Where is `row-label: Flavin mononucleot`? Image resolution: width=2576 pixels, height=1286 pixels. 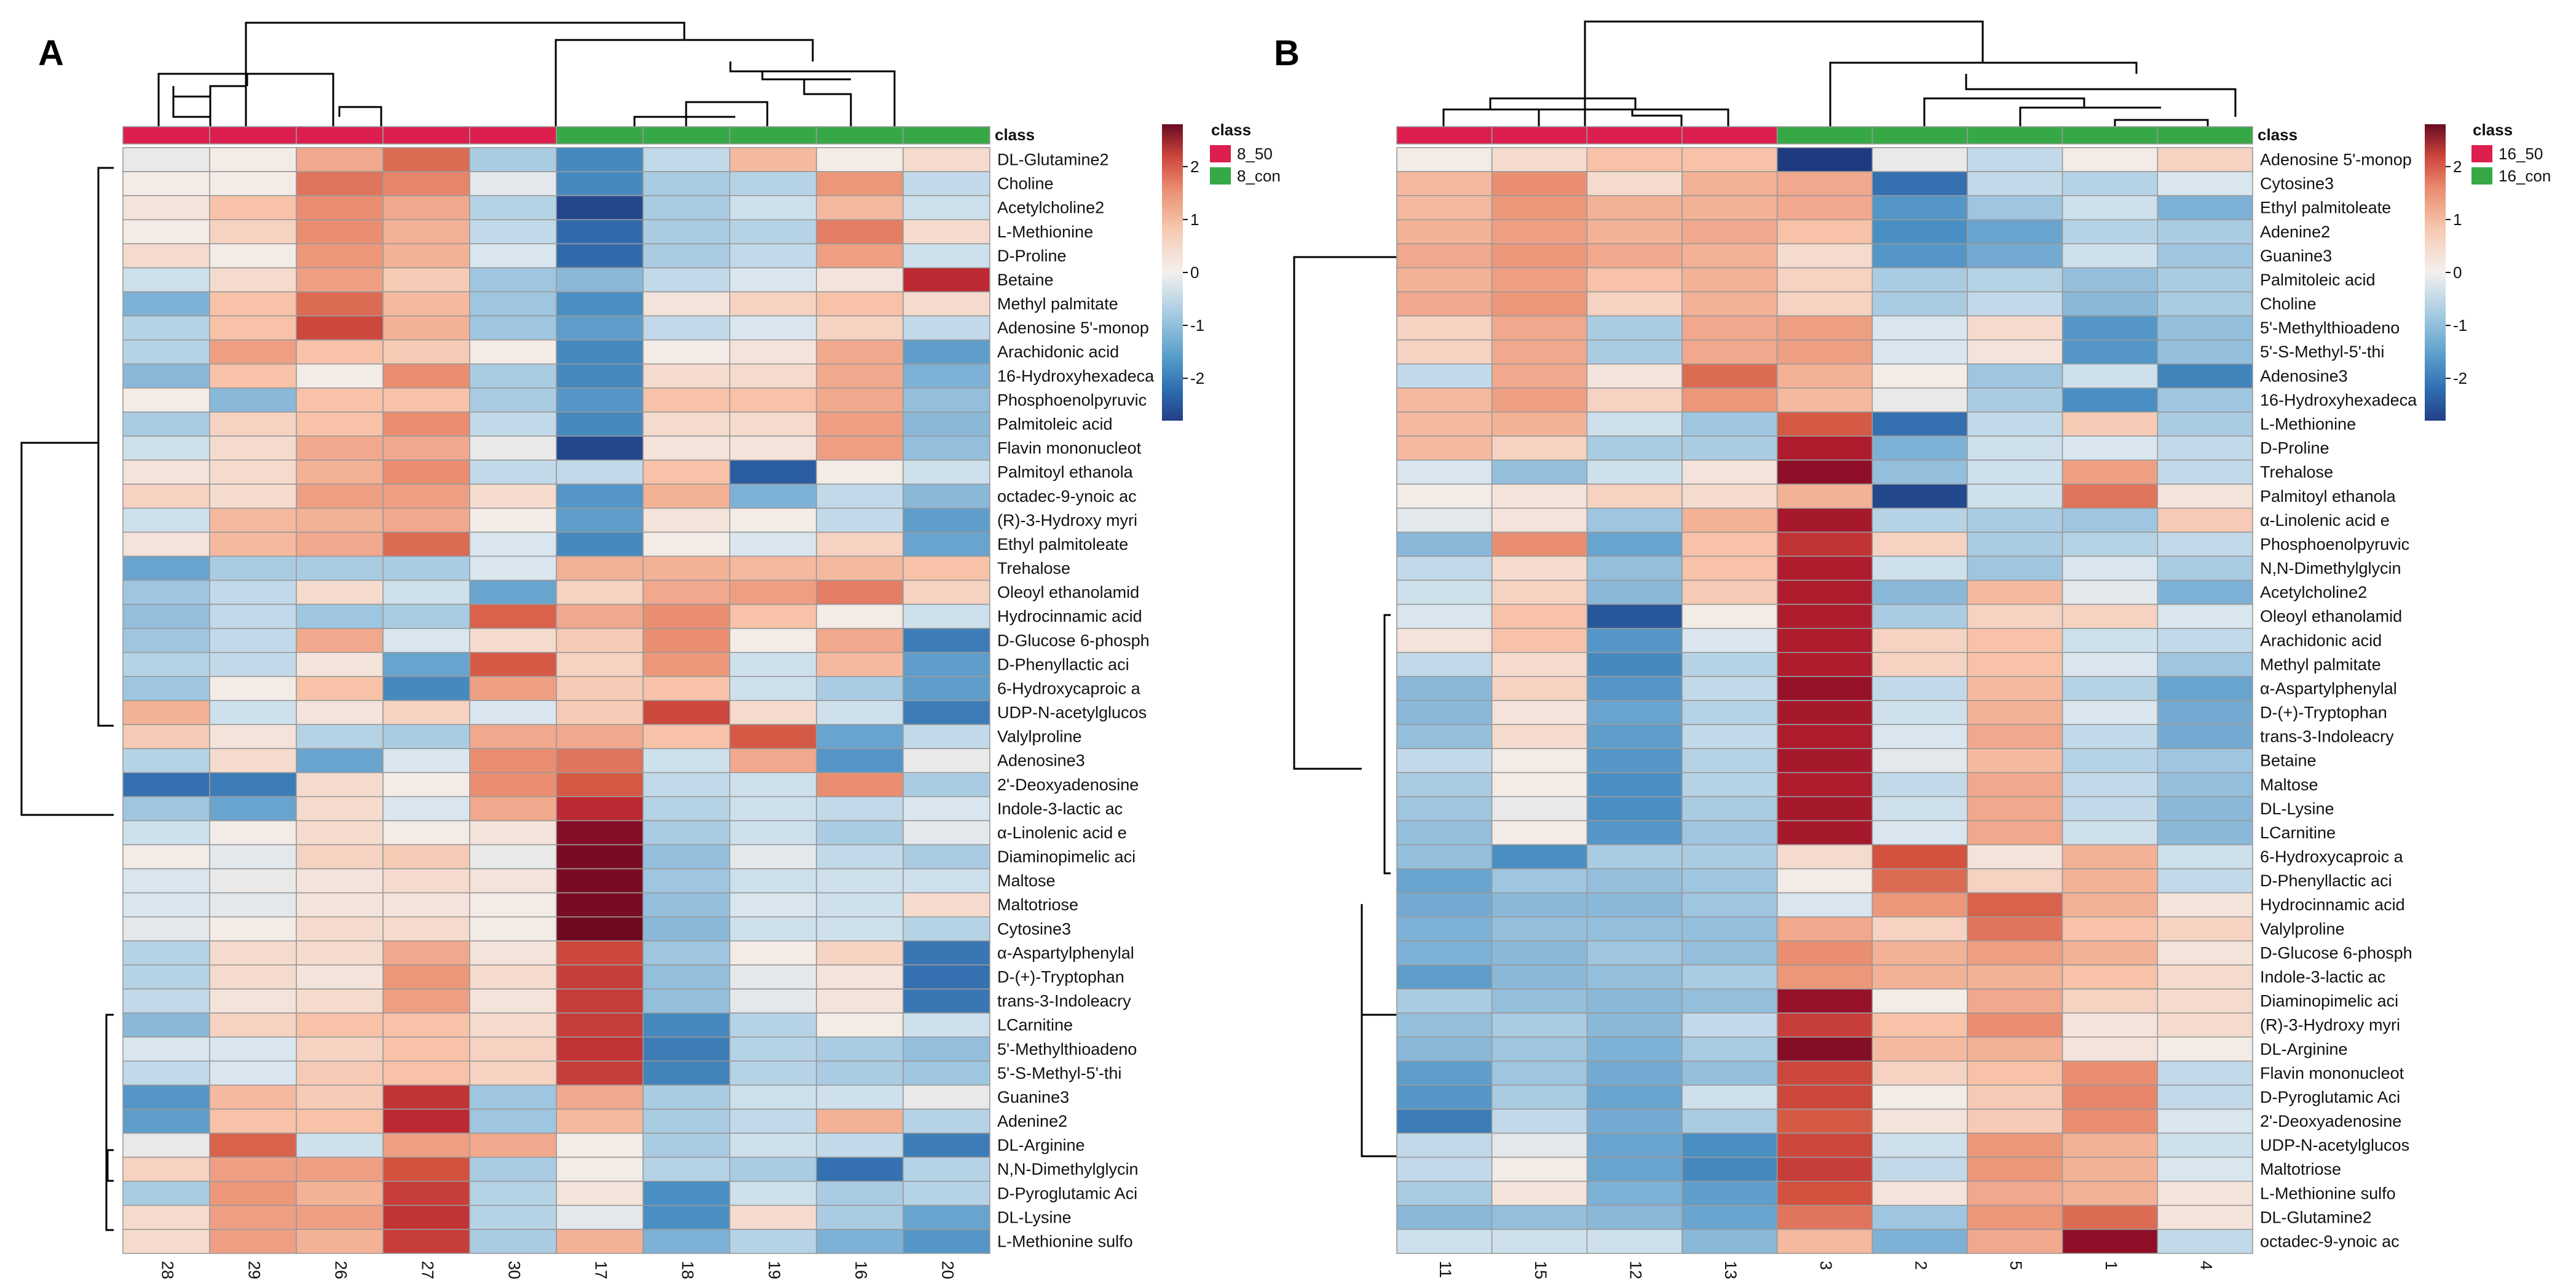 row-label: Flavin mononucleot is located at coordinates (1069, 448).